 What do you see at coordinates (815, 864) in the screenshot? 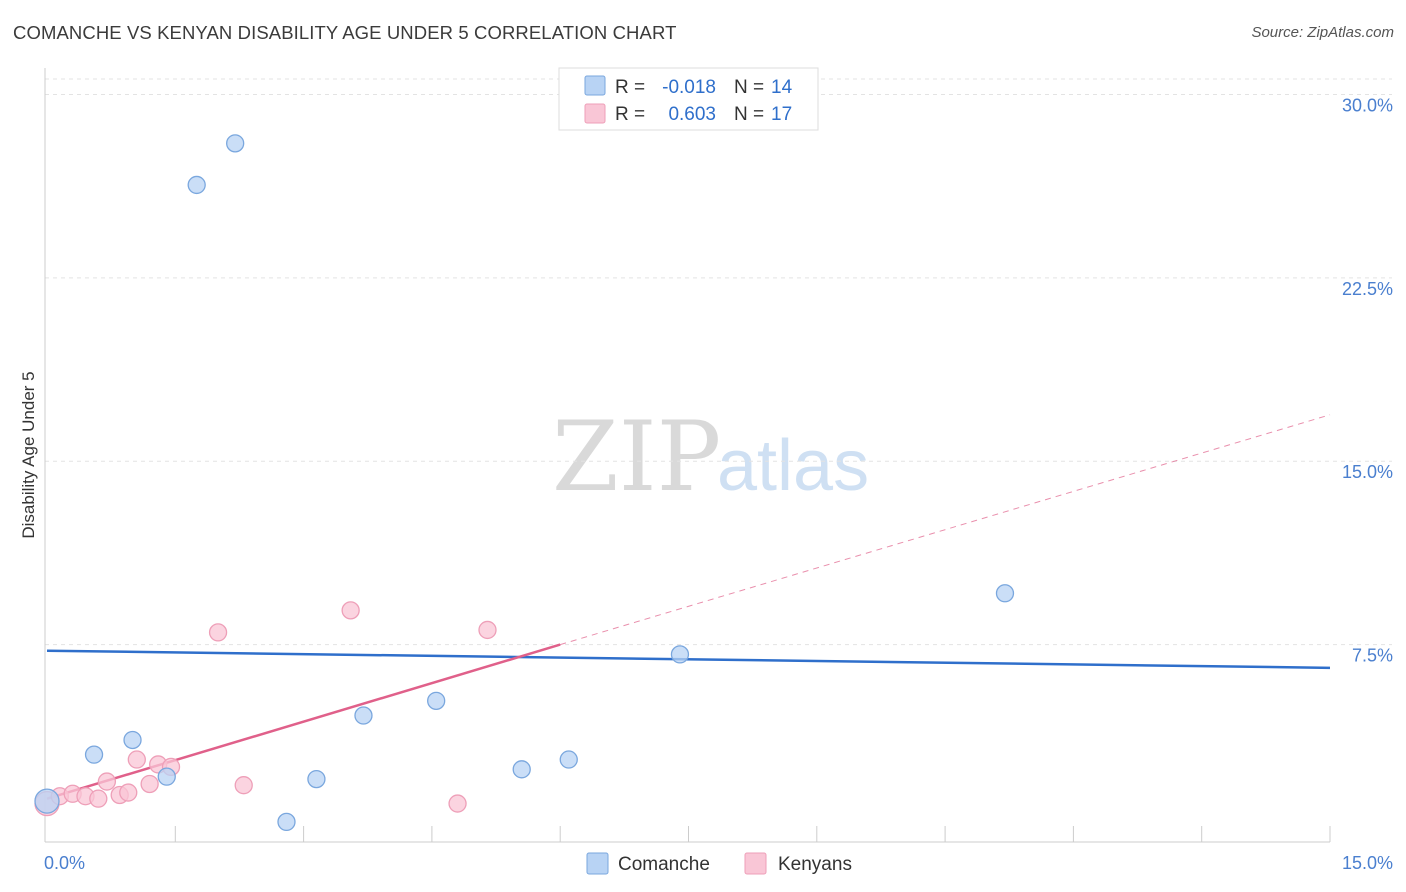
I see `series-legend-label-kenyans: Kenyans` at bounding box center [815, 864].